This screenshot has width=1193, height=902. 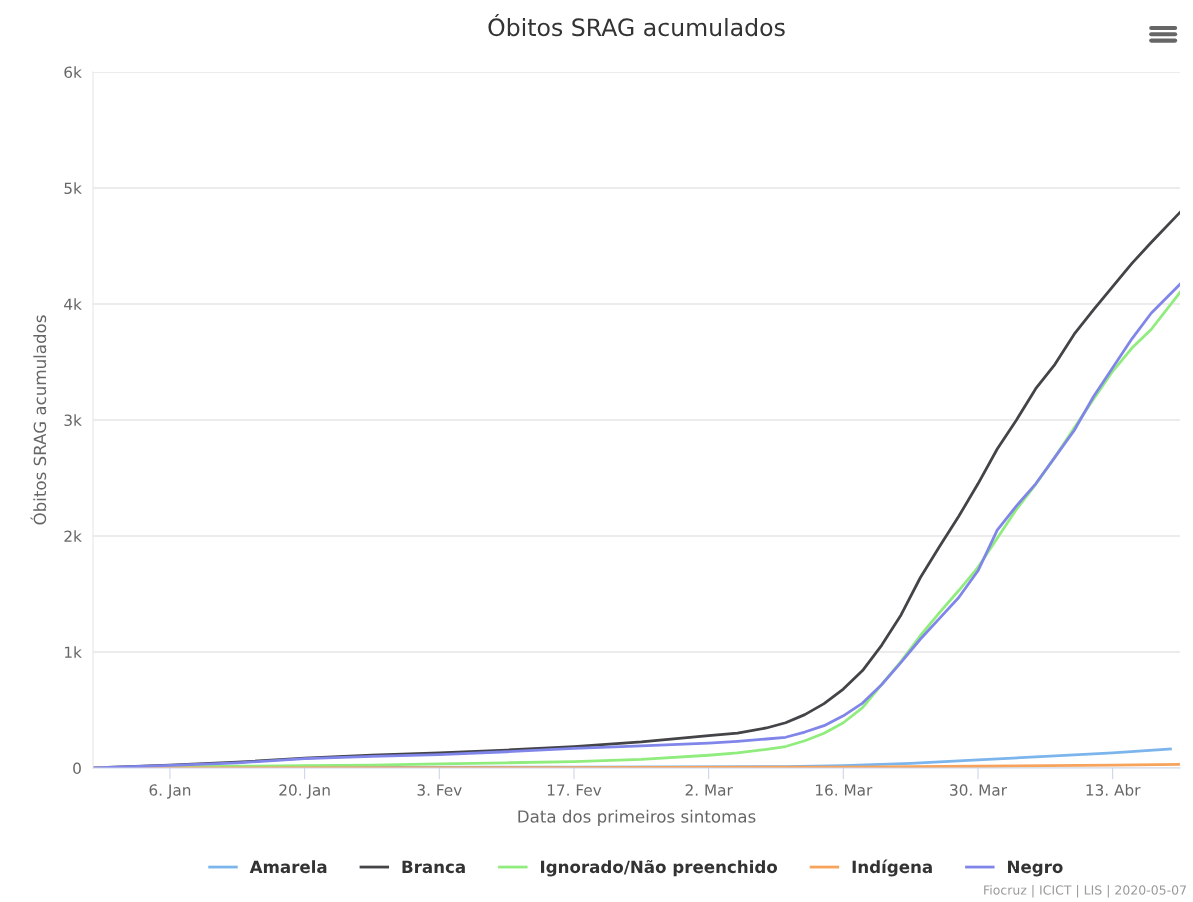 I want to click on legend-label: Amarela, so click(x=288, y=867).